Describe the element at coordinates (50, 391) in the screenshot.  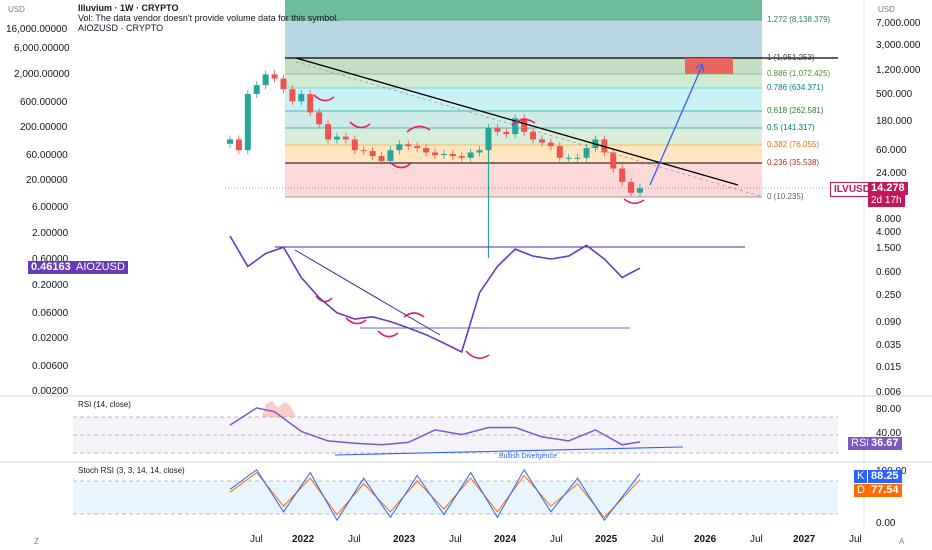
I see `left-tick: 0.00200` at that location.